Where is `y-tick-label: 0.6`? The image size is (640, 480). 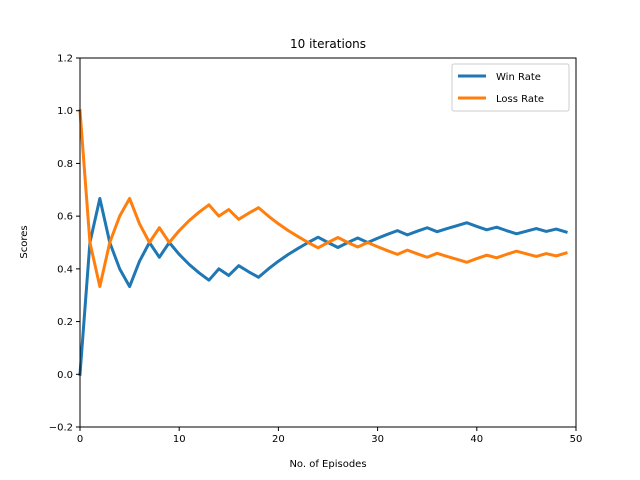
y-tick-label: 0.6 is located at coordinates (65, 217).